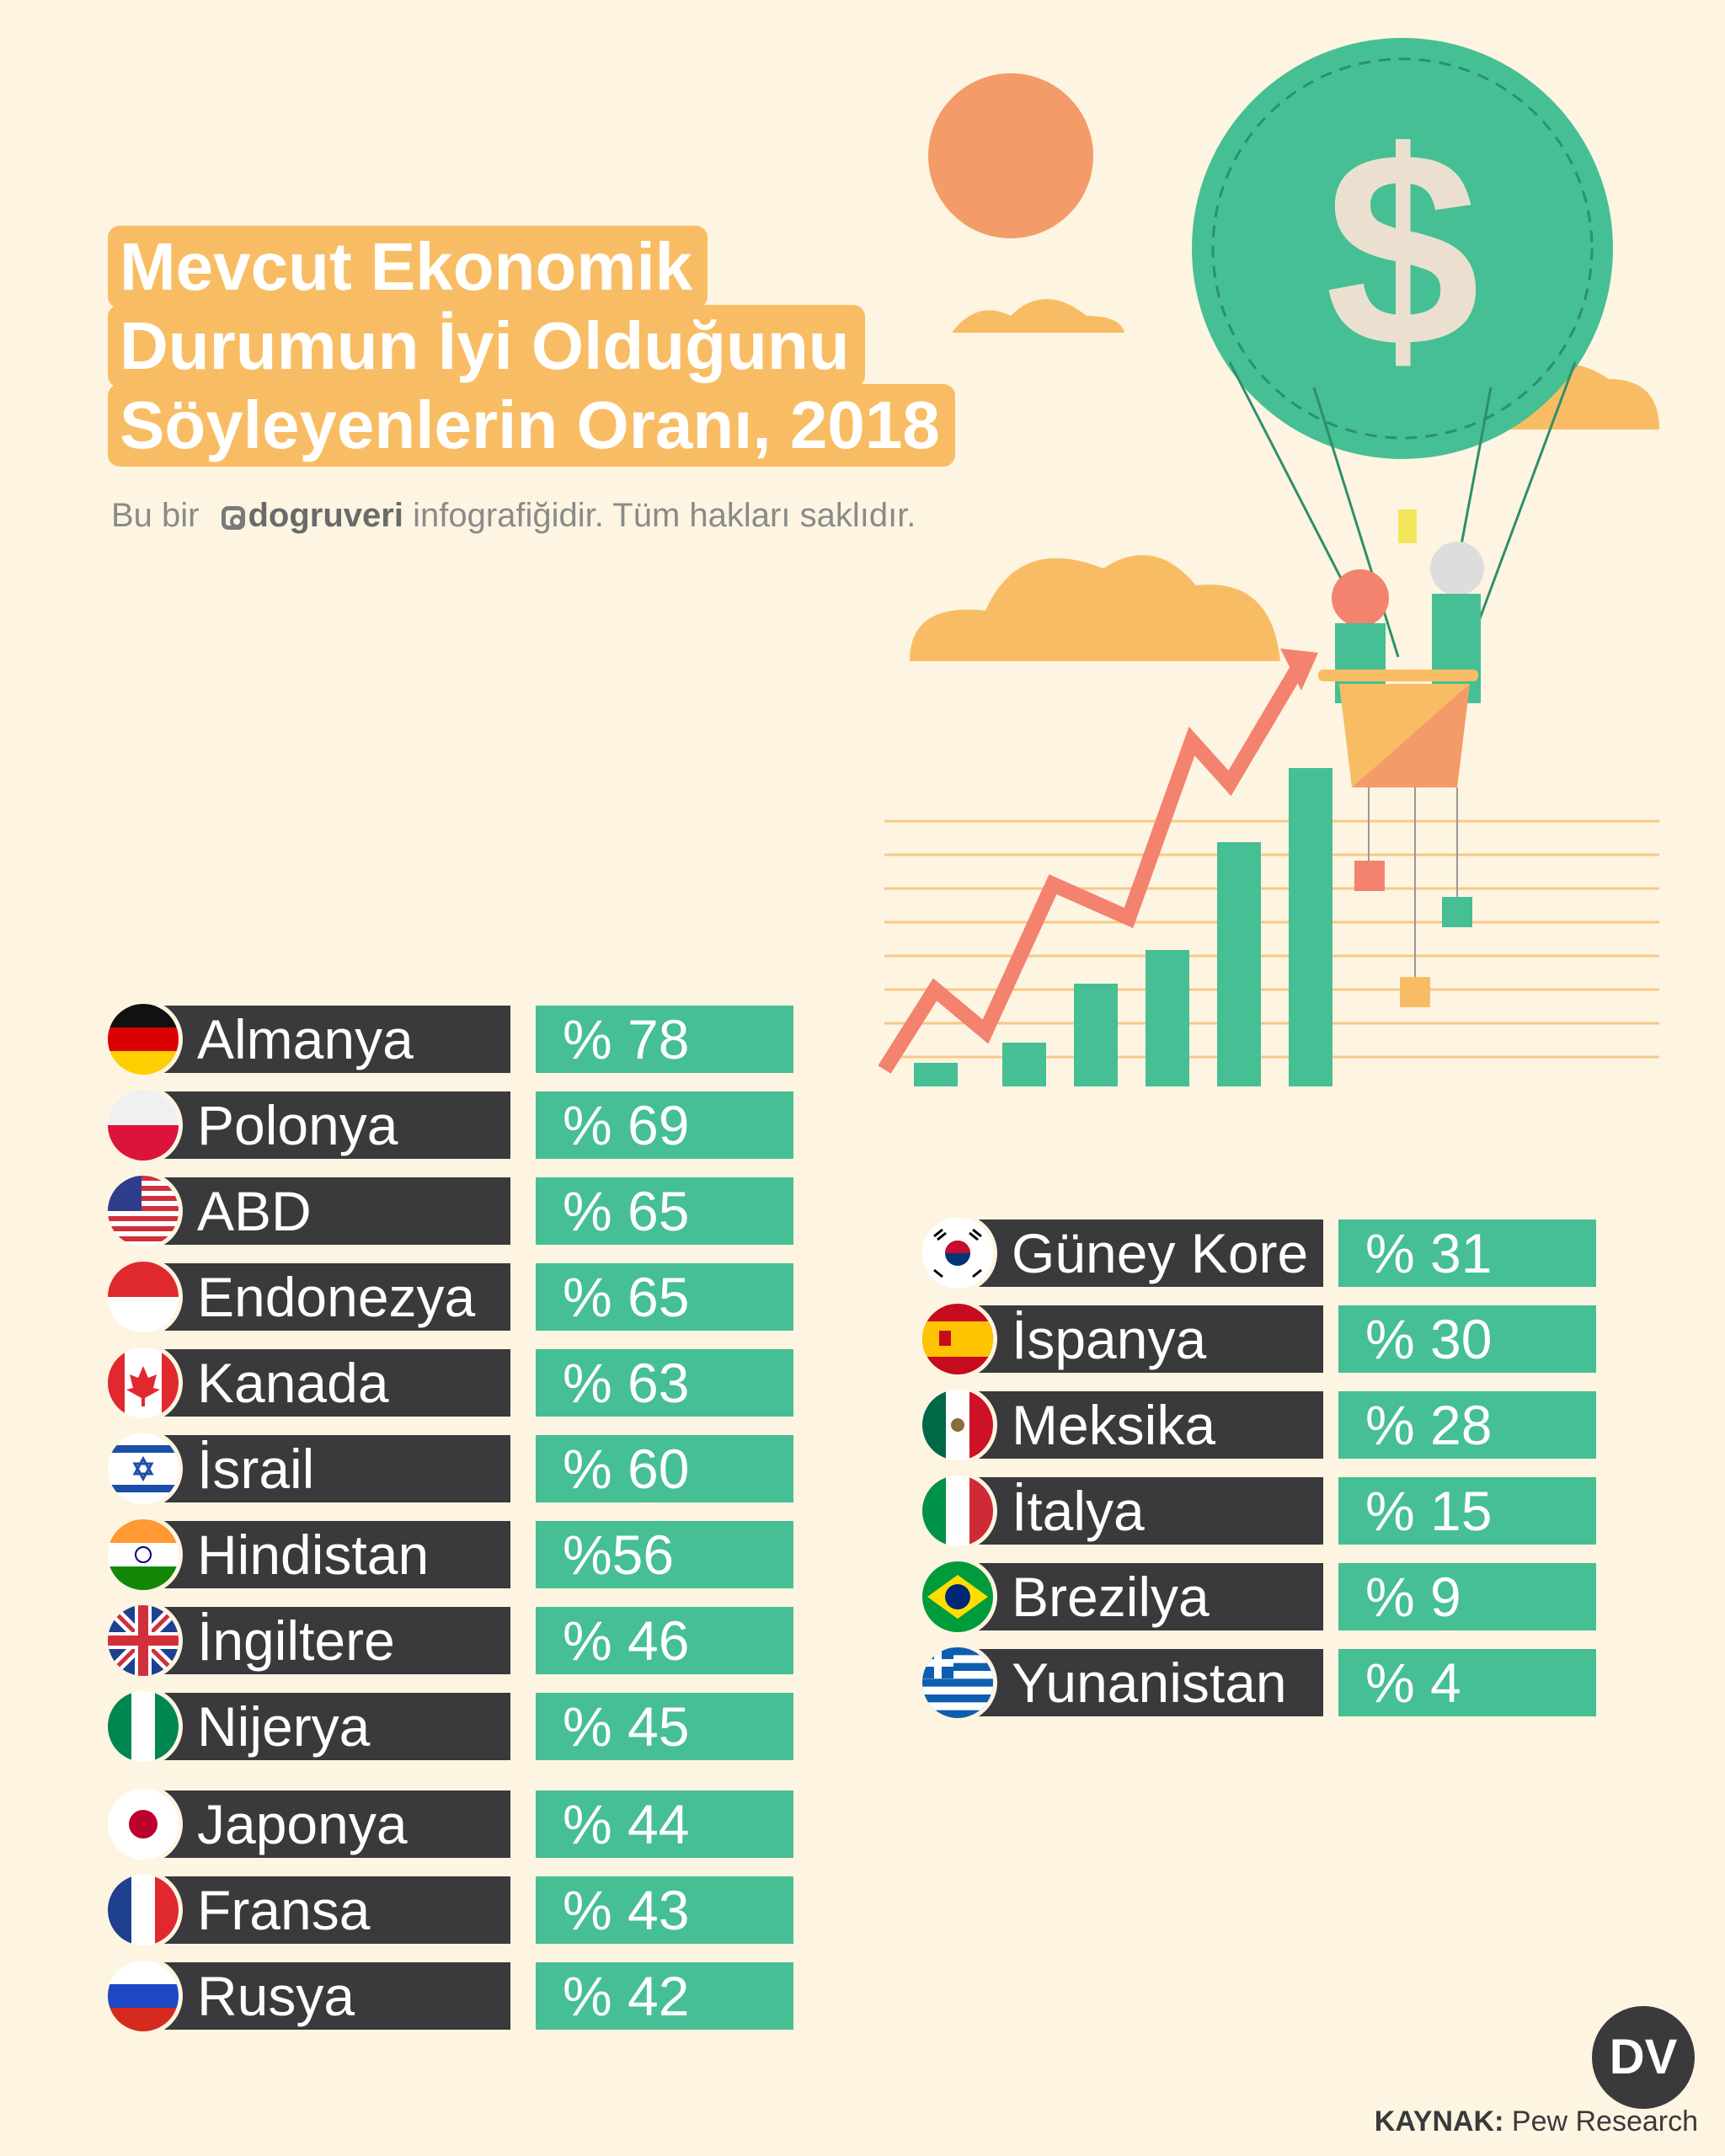 The width and height of the screenshot is (1725, 2156). What do you see at coordinates (408, 267) in the screenshot?
I see `title-line-1: Mevcut Ekonomik` at bounding box center [408, 267].